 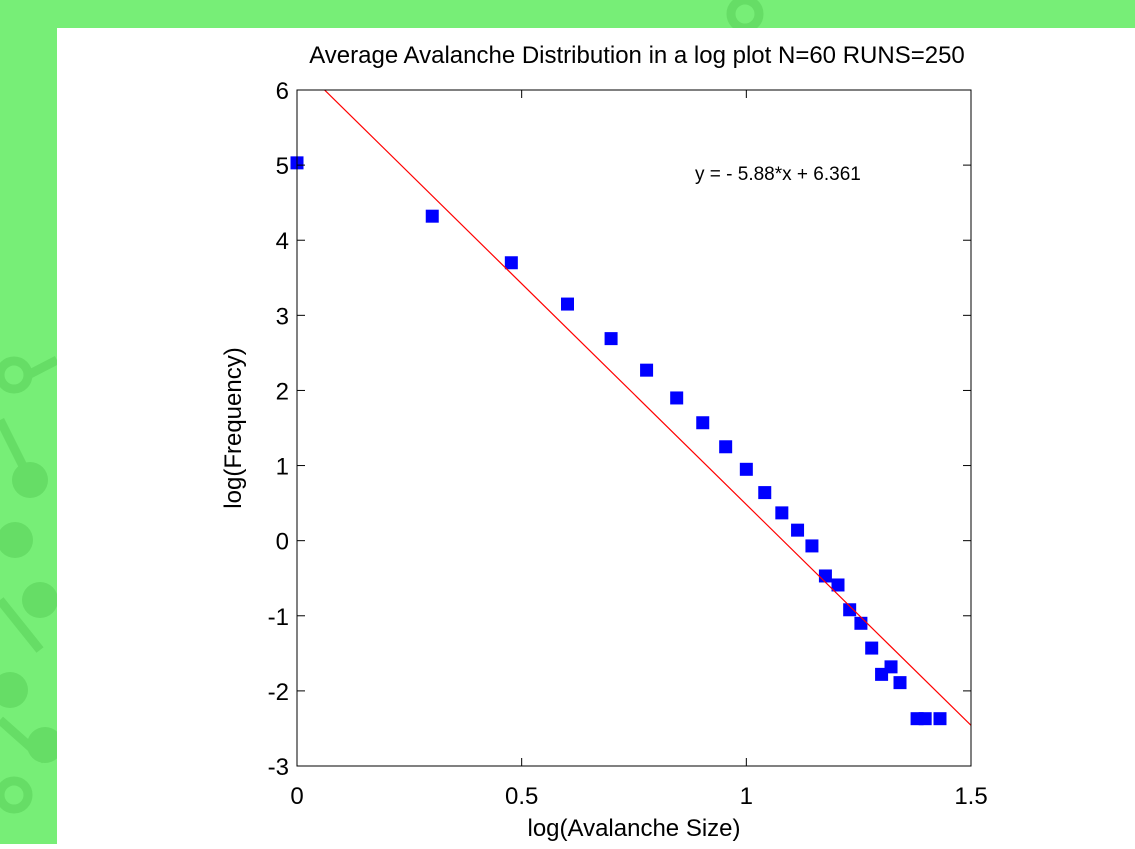 What do you see at coordinates (633, 828) in the screenshot?
I see `x-axis-label: log(Avalanche Size)` at bounding box center [633, 828].